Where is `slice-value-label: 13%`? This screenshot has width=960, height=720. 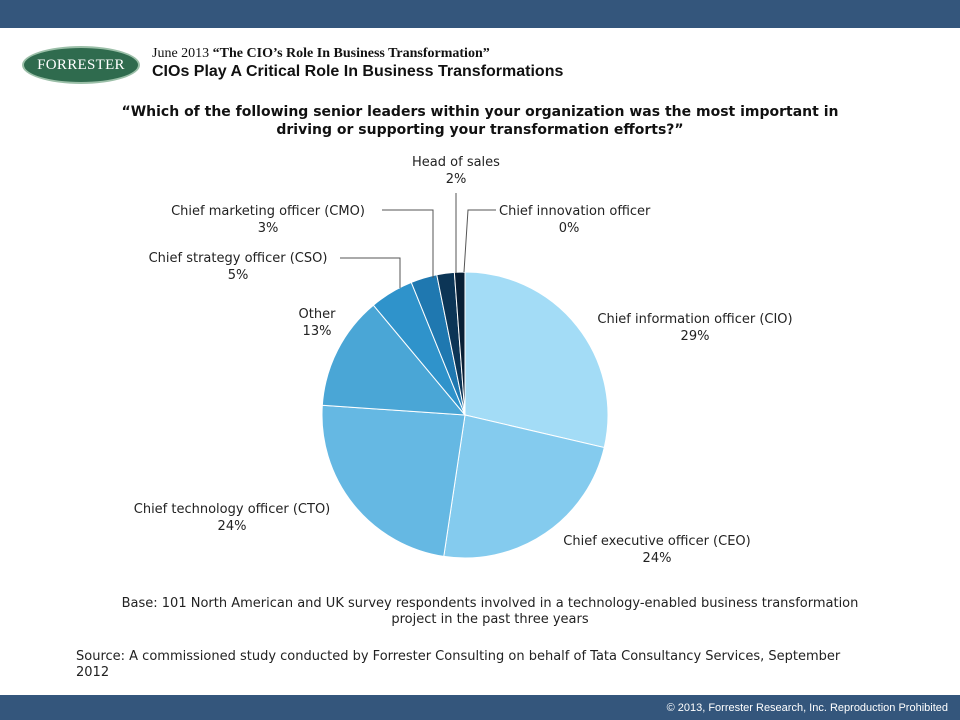 slice-value-label: 13% is located at coordinates (317, 331).